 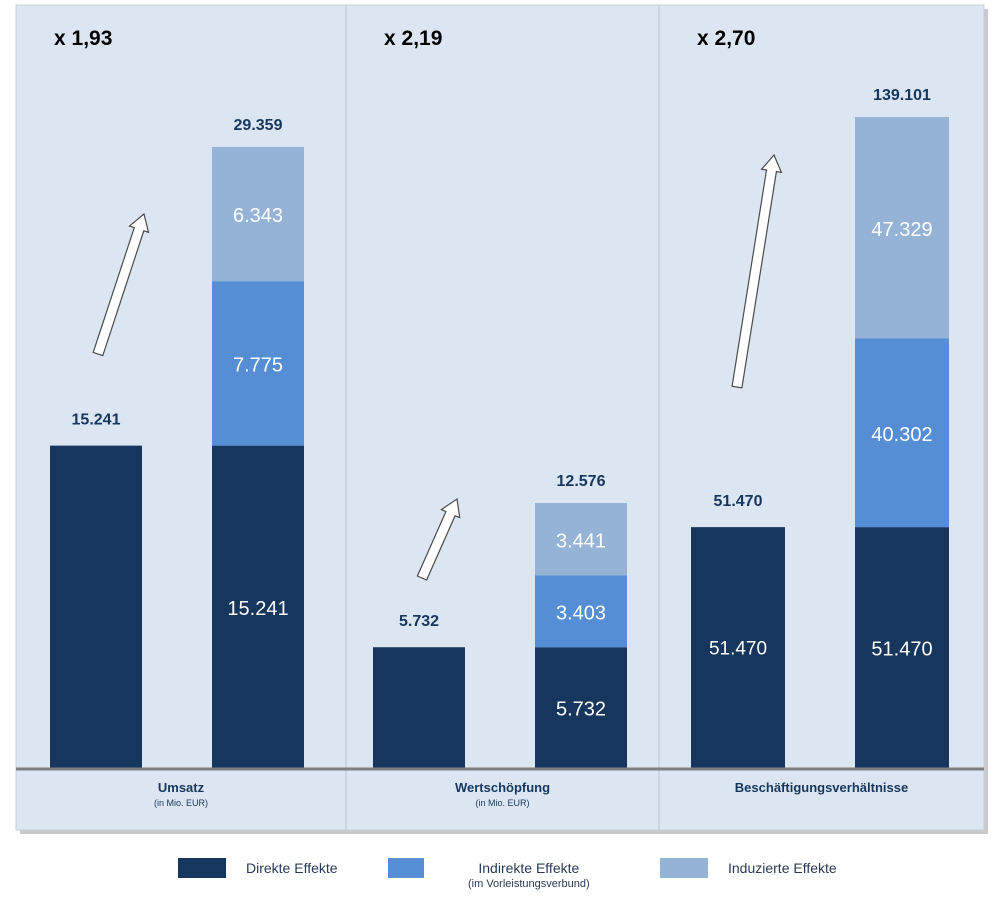 I want to click on bar-stacked-total-label: 29.359, so click(x=258, y=125).